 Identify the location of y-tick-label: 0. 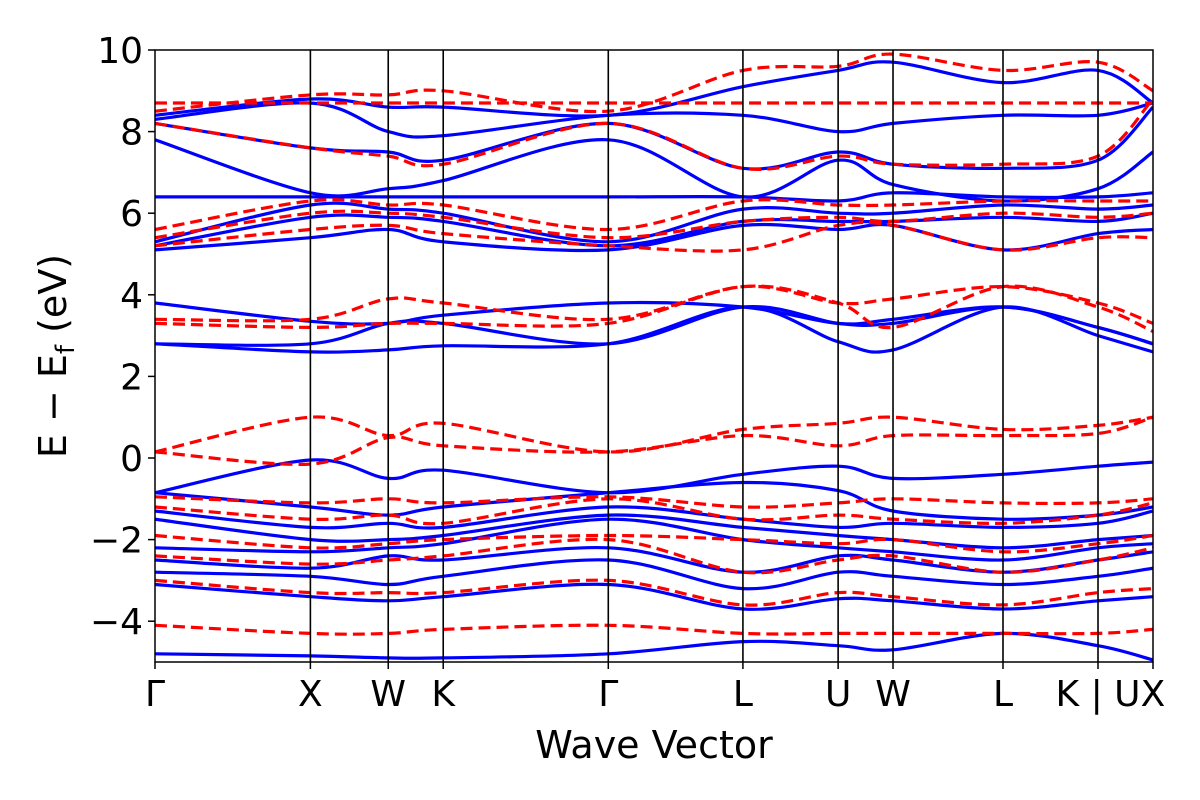
(131, 459).